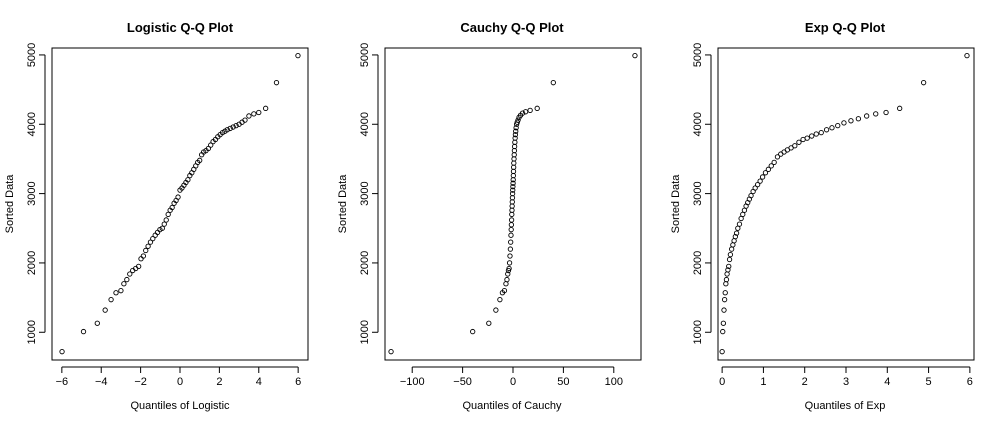  What do you see at coordinates (32, 332) in the screenshot?
I see `logistic-y-tick-label: 1000` at bounding box center [32, 332].